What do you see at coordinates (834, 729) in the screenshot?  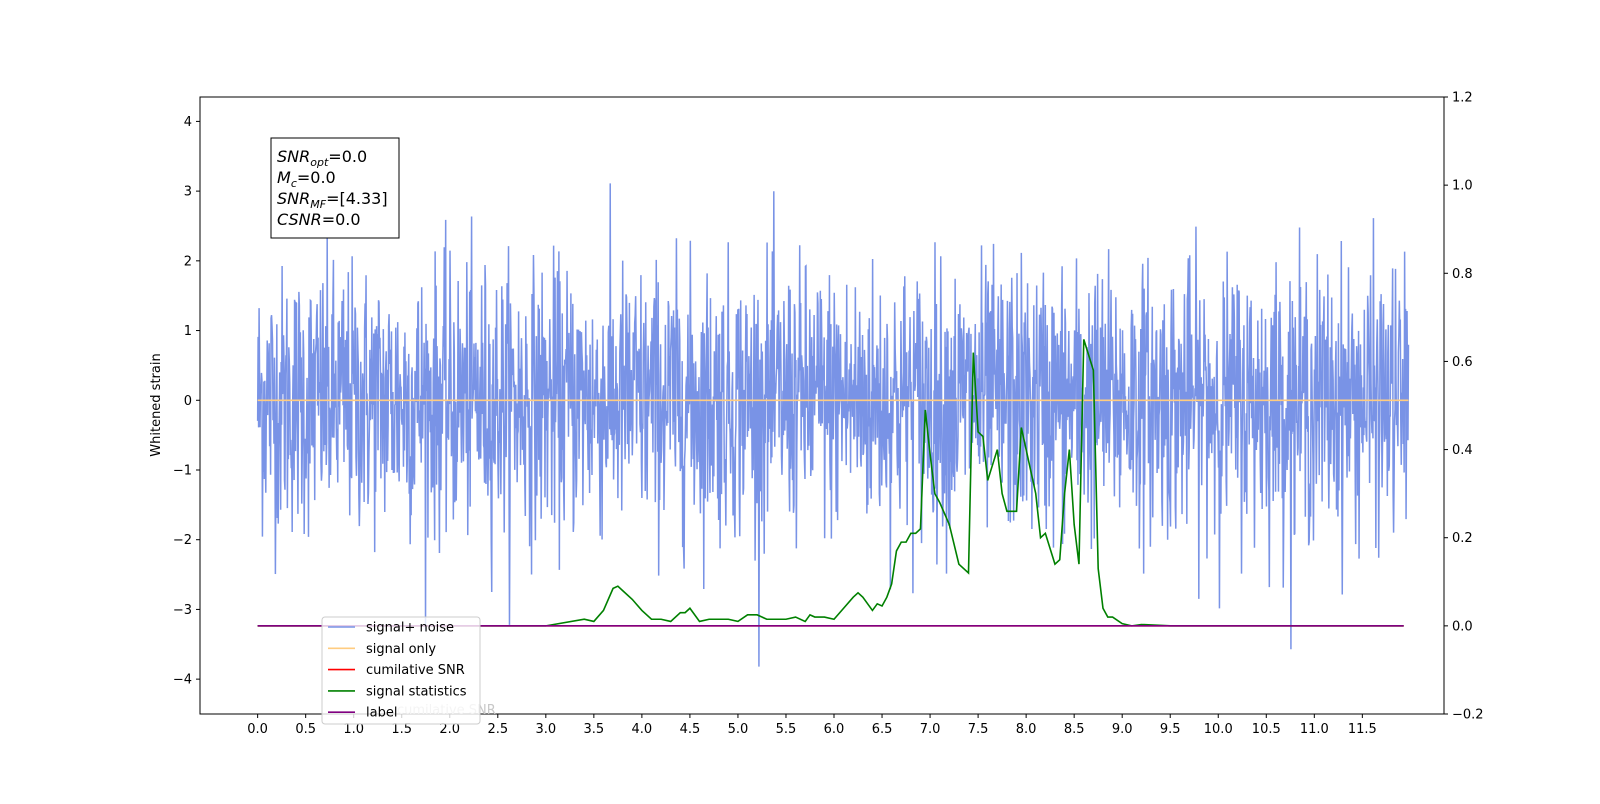 I see `x-tick-label: 6.0` at bounding box center [834, 729].